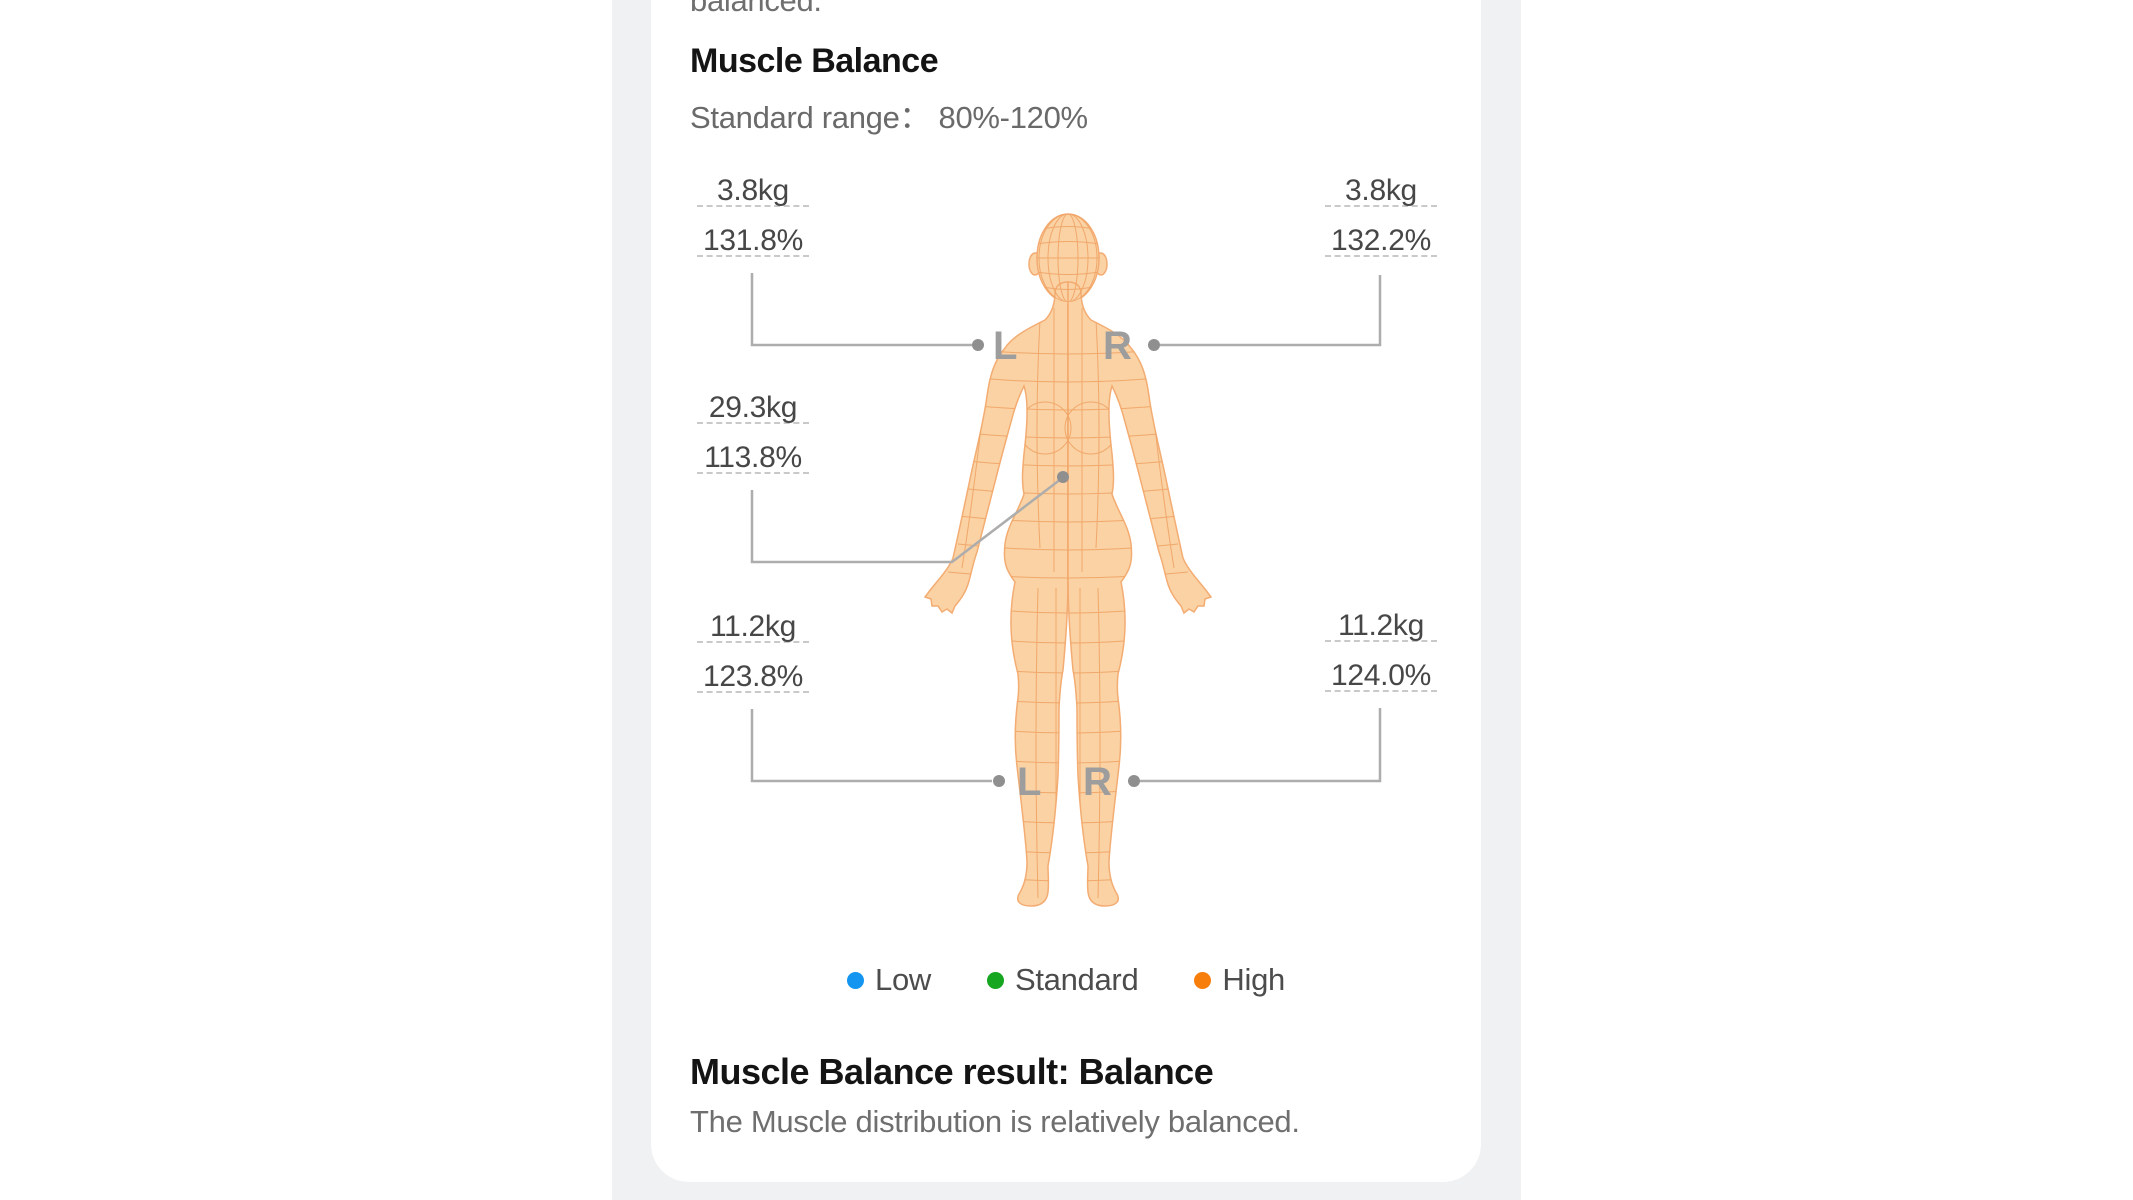 The height and width of the screenshot is (1200, 2133). Describe the element at coordinates (753, 240) in the screenshot. I see `left-arm-percent: 131.8%` at that location.